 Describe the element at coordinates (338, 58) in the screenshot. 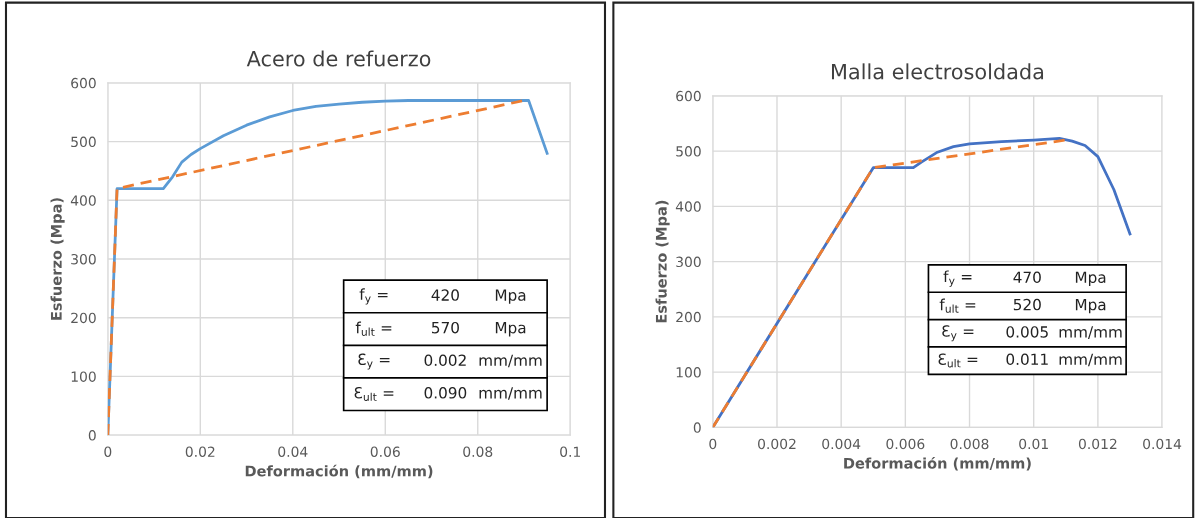

I see `chart-title: Acero de refuerzo` at that location.